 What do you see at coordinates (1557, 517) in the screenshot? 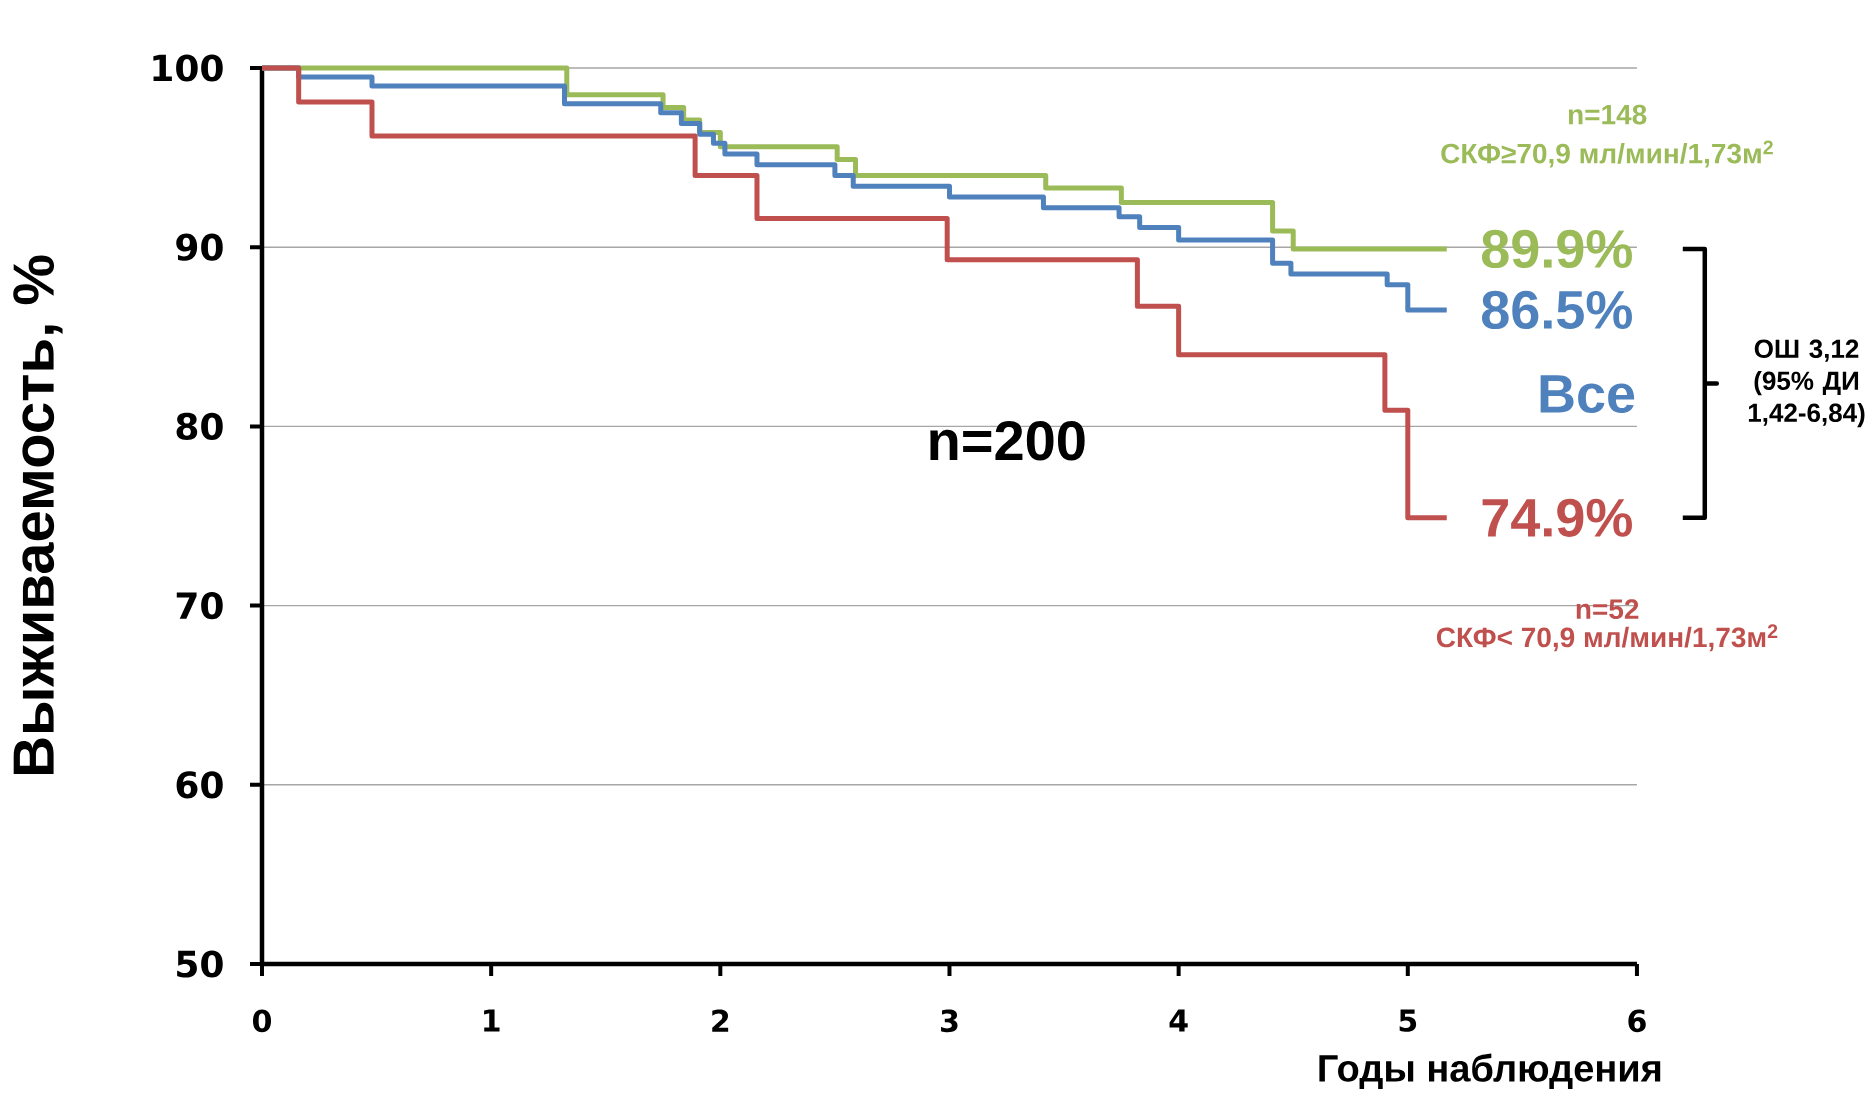
I see `data-label: 74.9%` at bounding box center [1557, 517].